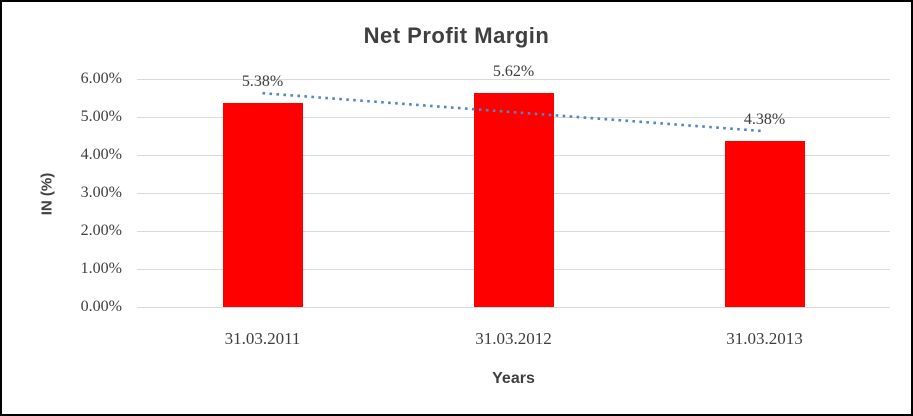  What do you see at coordinates (513, 338) in the screenshot?
I see `x-axis-tick-label: 31.03.2012` at bounding box center [513, 338].